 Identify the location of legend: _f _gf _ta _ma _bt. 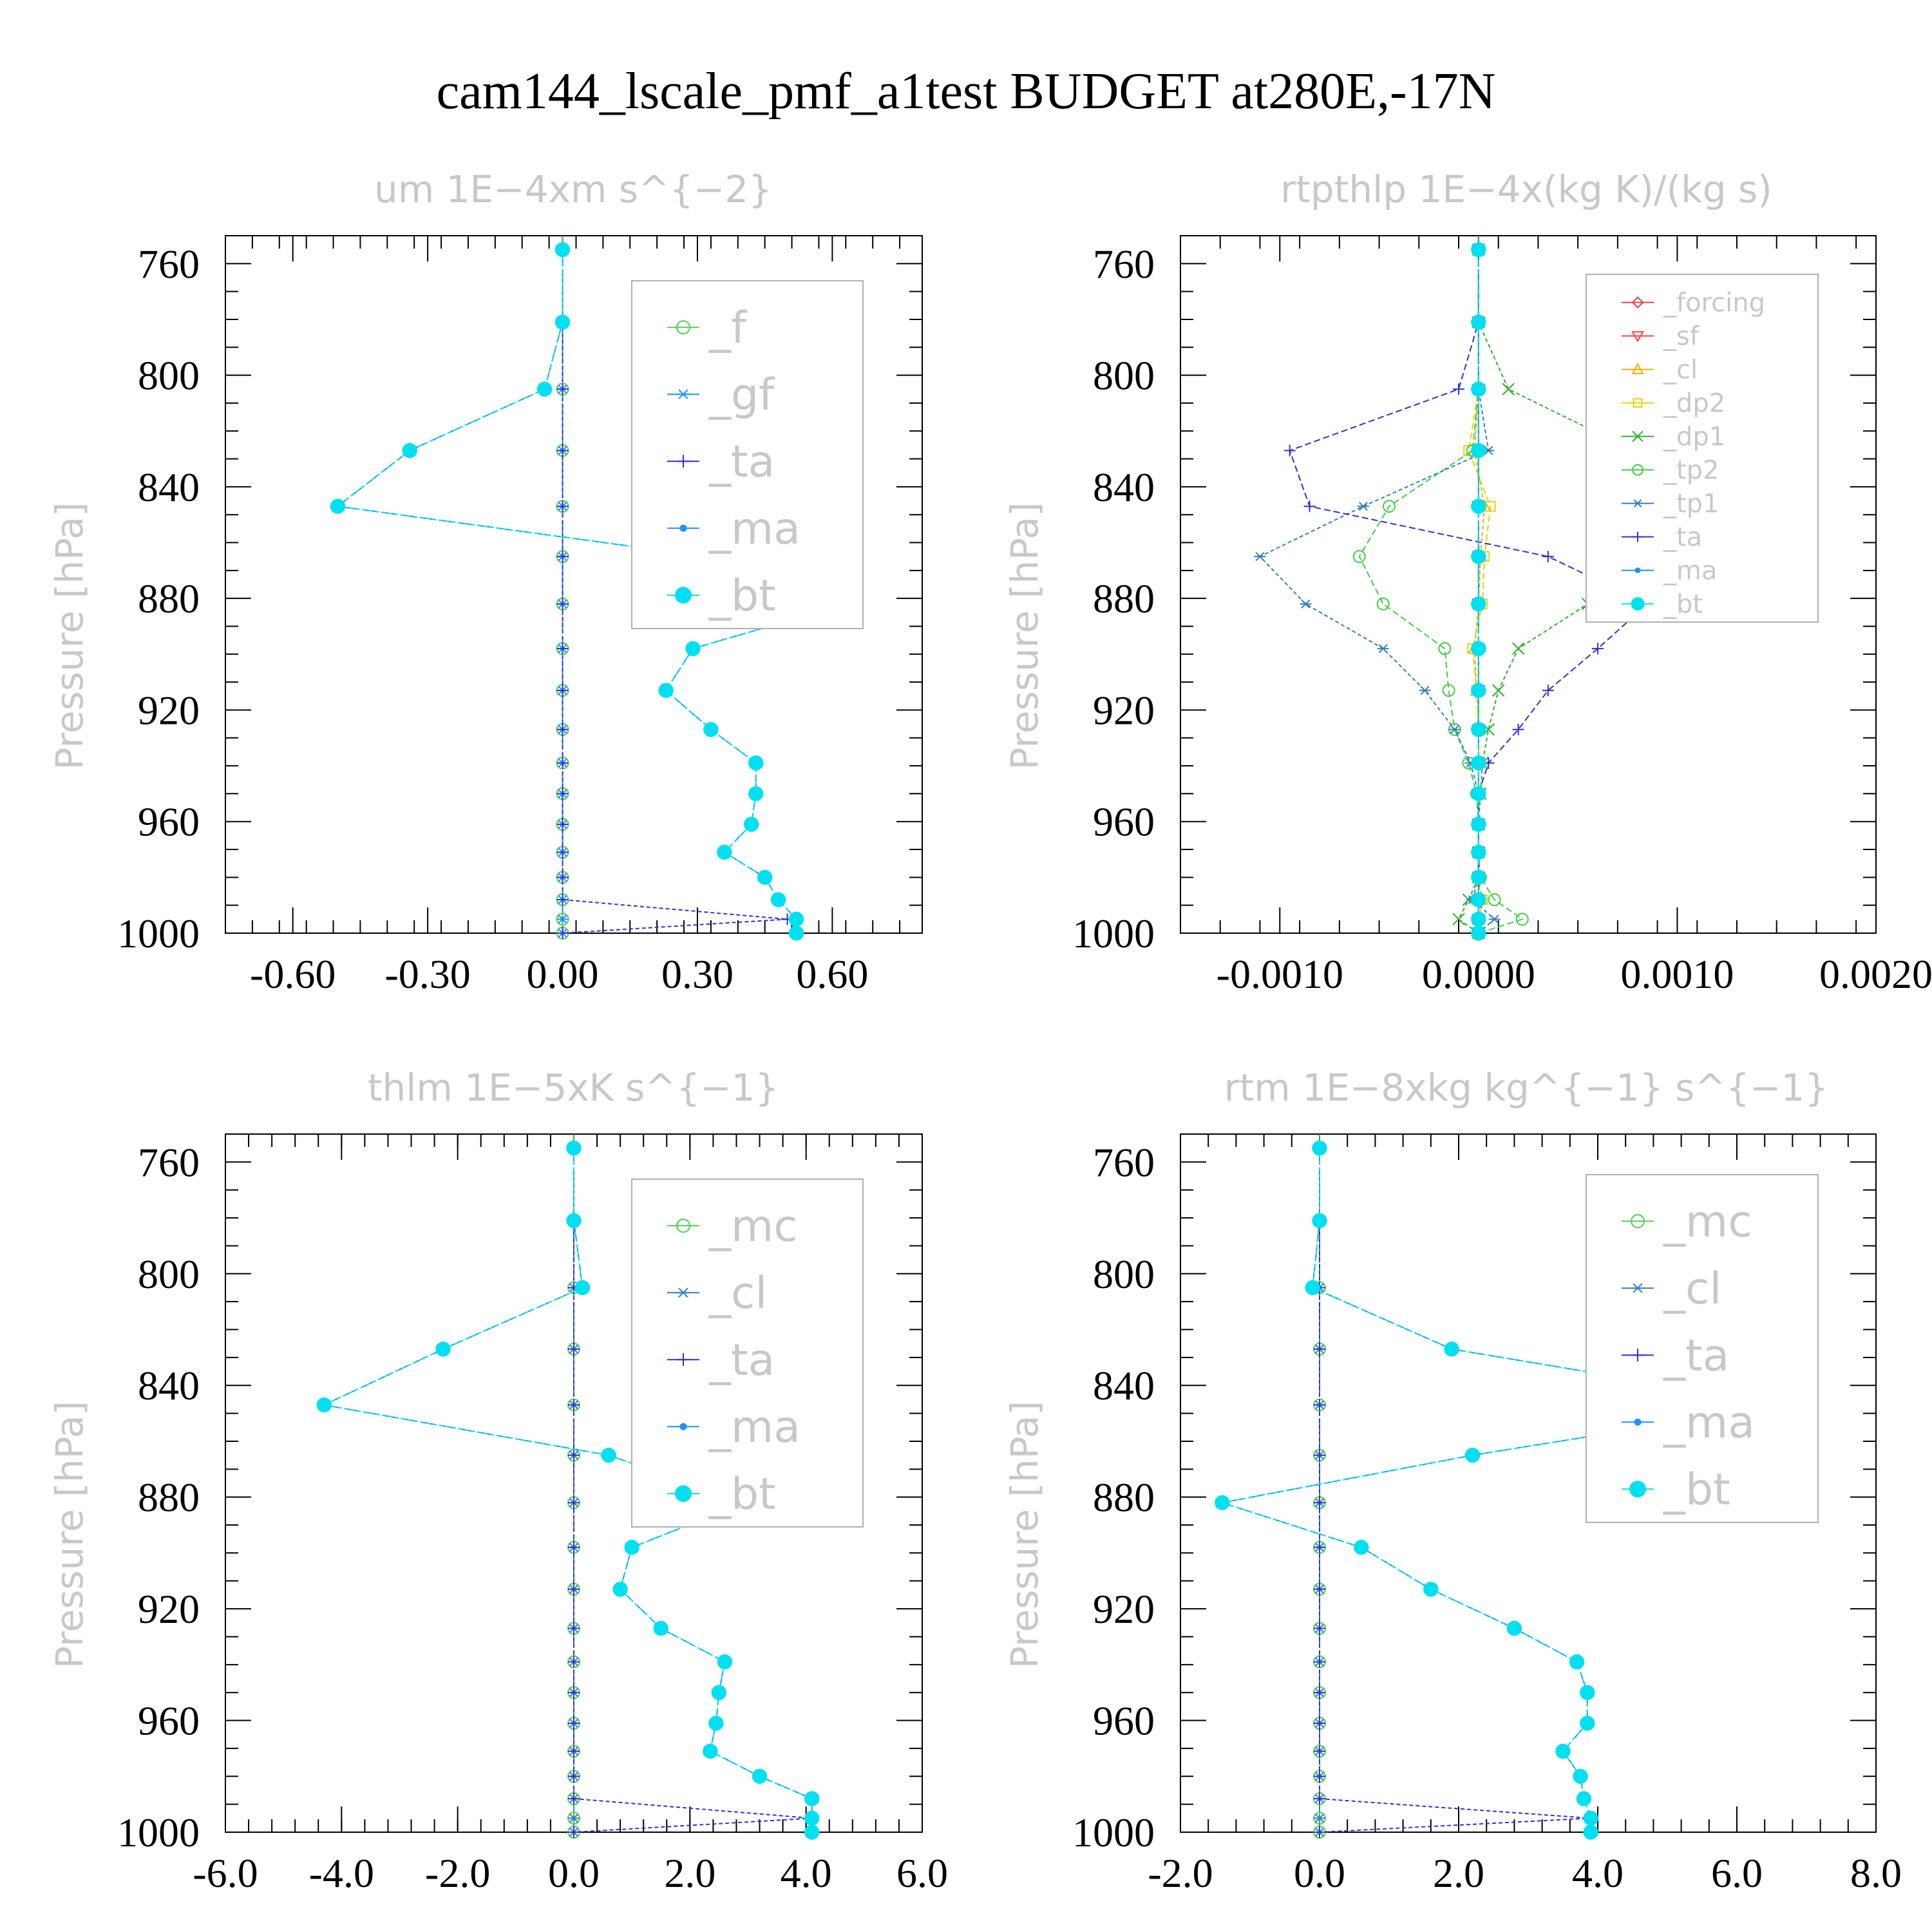
(748, 454).